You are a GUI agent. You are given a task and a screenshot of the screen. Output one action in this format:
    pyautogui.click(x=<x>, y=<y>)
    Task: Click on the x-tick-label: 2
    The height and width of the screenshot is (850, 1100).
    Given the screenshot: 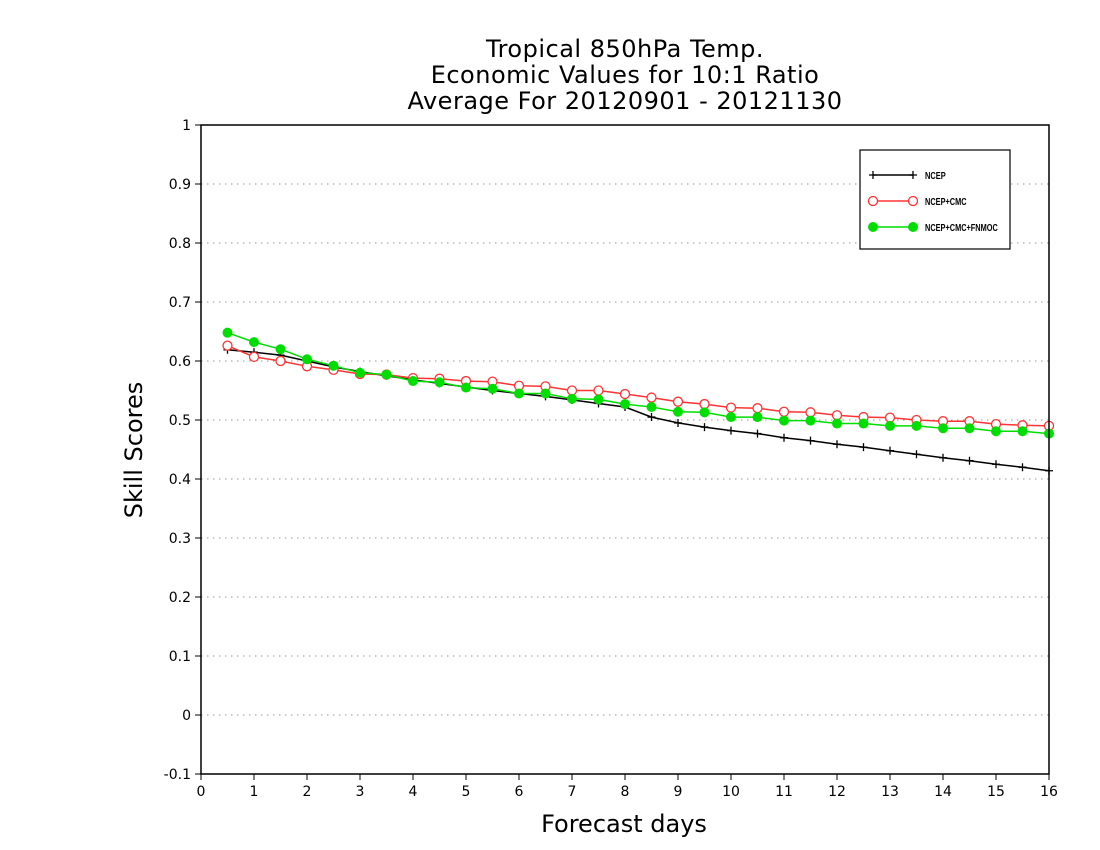 What is the action you would take?
    pyautogui.click(x=307, y=792)
    